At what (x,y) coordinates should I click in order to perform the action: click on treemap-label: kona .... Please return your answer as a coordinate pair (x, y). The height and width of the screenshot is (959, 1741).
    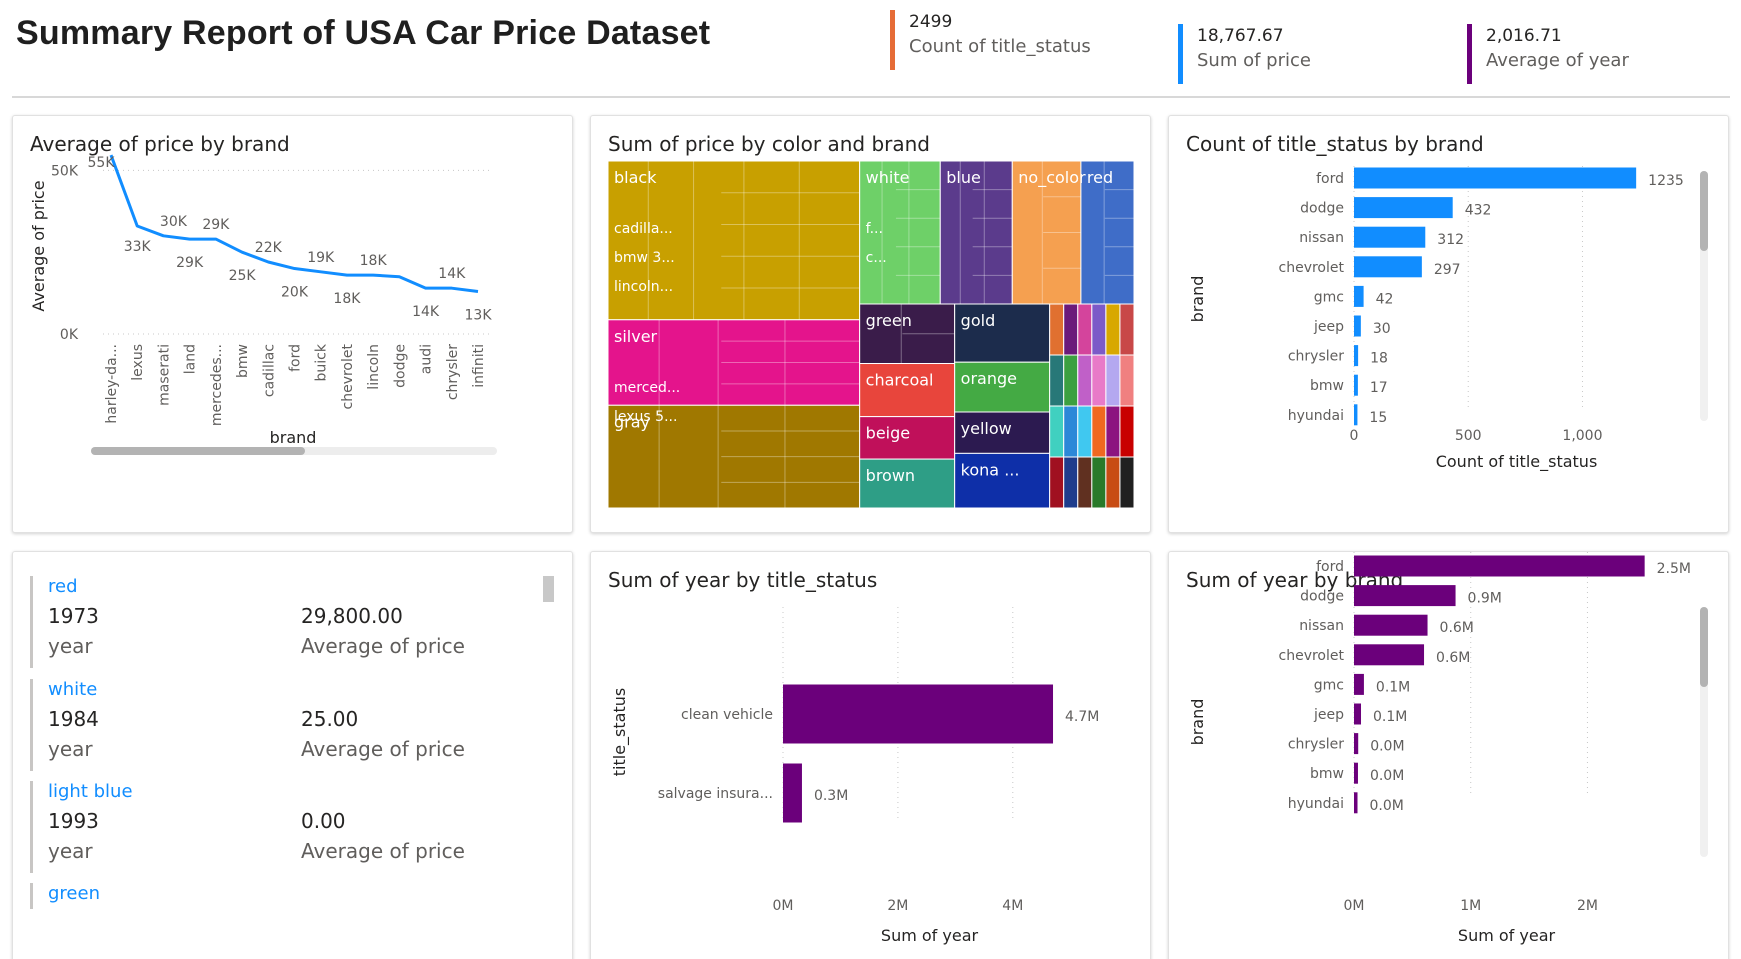
    Looking at the image, I should click on (990, 469).